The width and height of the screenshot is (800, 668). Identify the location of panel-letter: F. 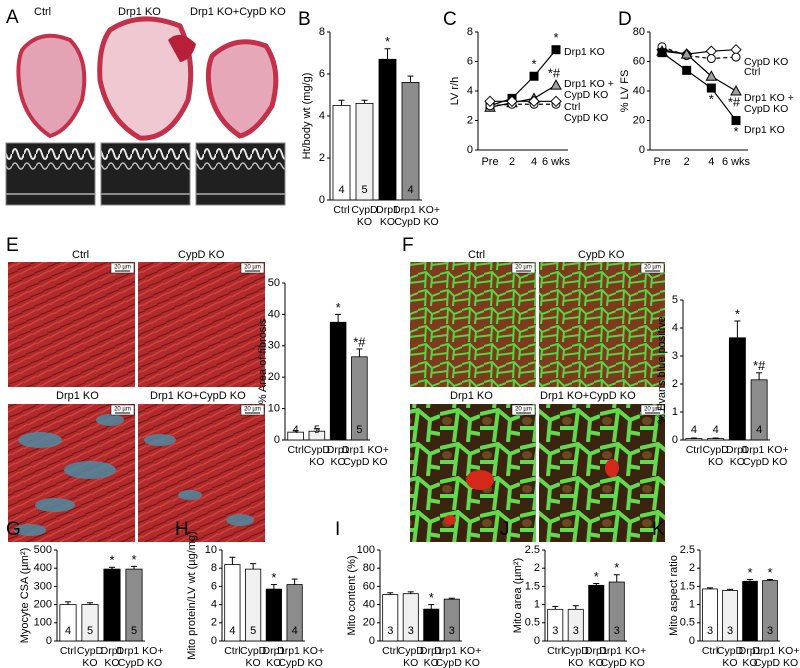
(408, 245).